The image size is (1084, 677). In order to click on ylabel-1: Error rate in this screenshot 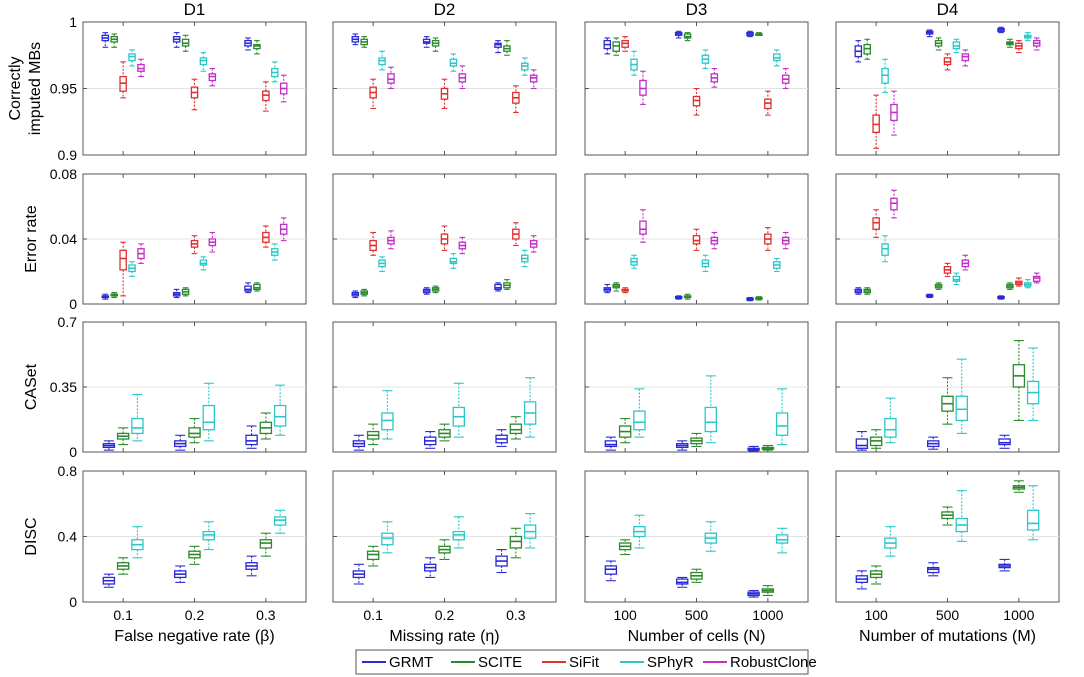, I will do `click(31, 239)`.